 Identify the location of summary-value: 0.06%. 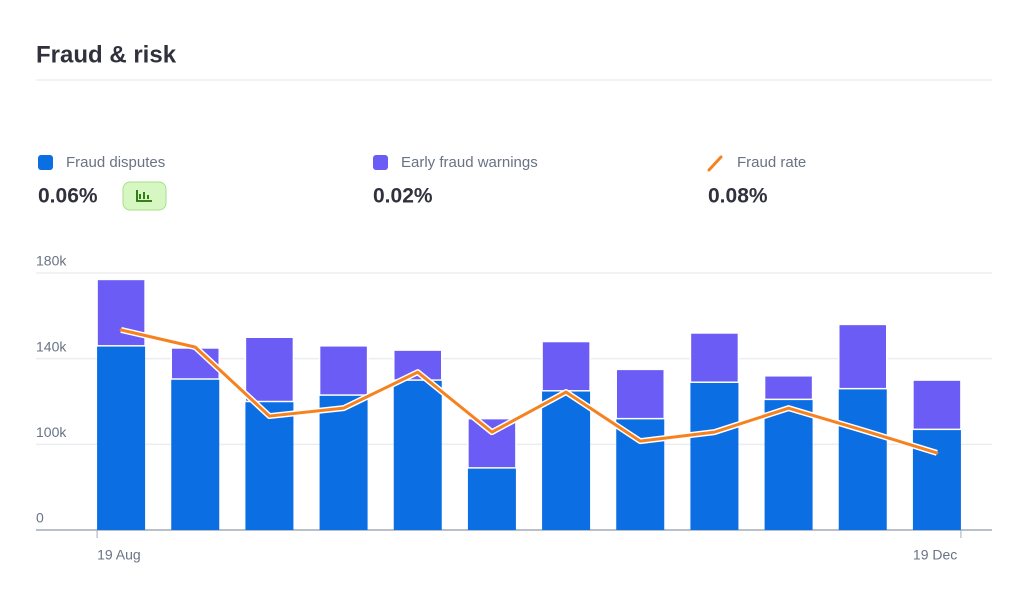
(68, 196).